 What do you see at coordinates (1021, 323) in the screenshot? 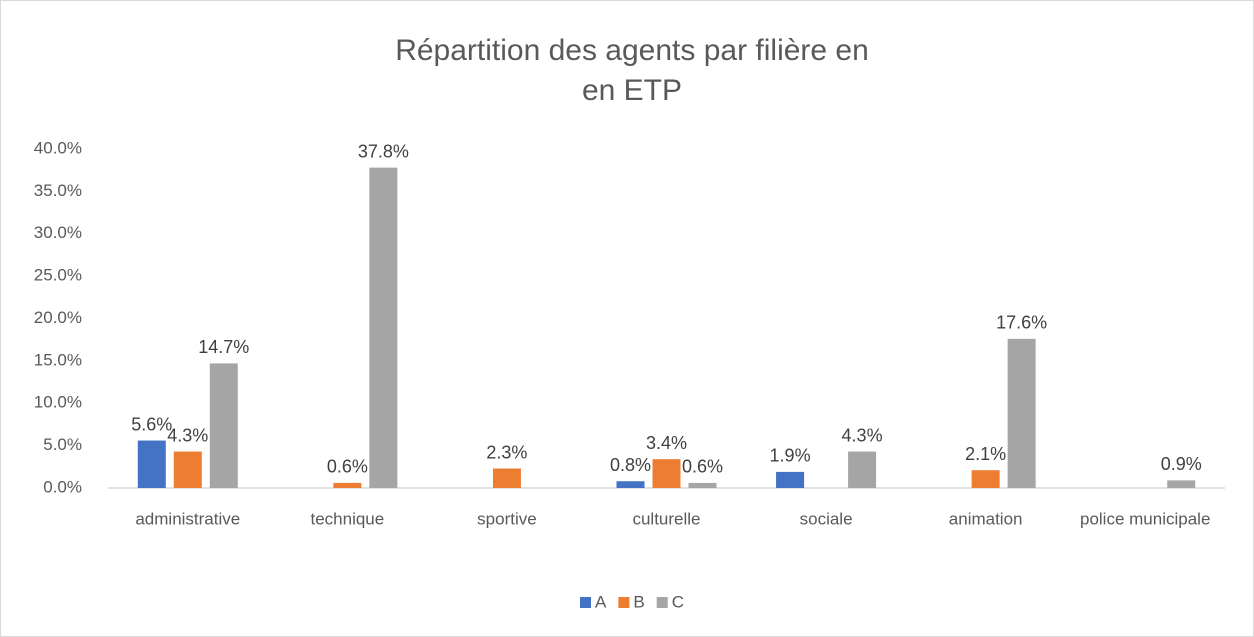
I see `data-label: 17.6%` at bounding box center [1021, 323].